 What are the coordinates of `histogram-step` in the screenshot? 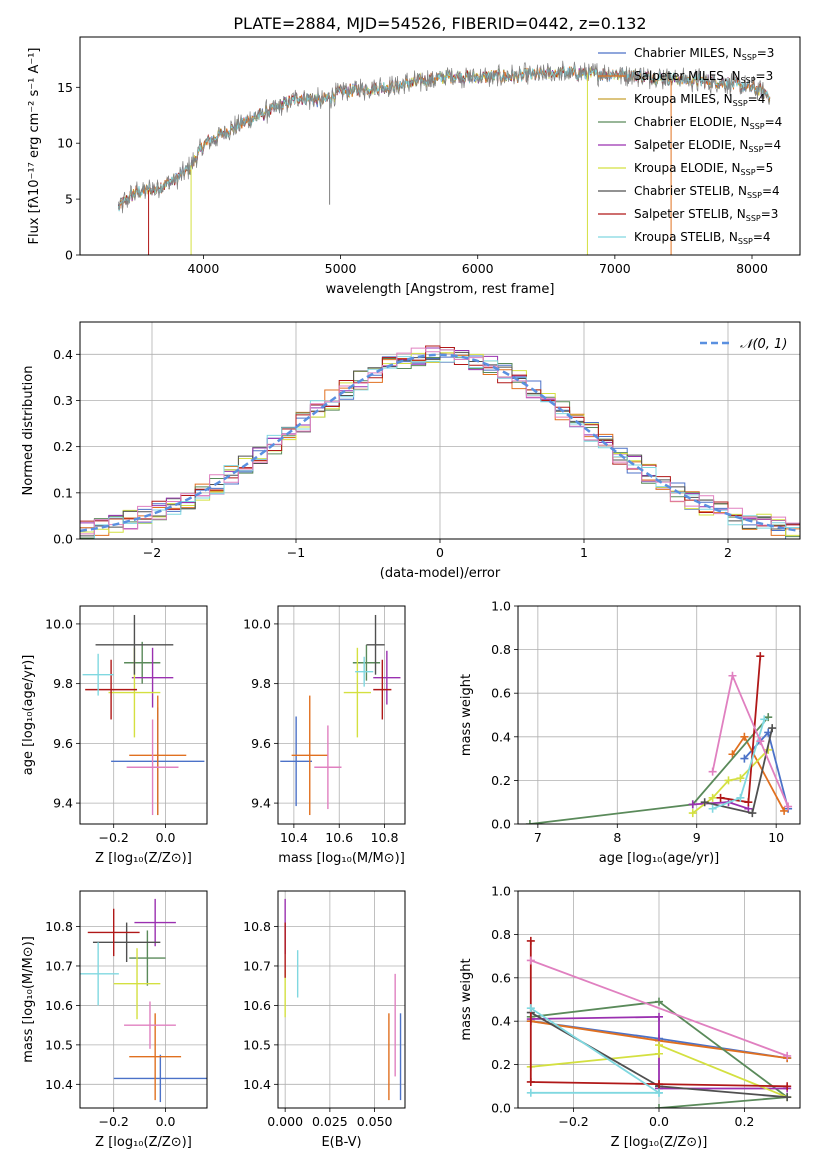 It's located at (440, 447).